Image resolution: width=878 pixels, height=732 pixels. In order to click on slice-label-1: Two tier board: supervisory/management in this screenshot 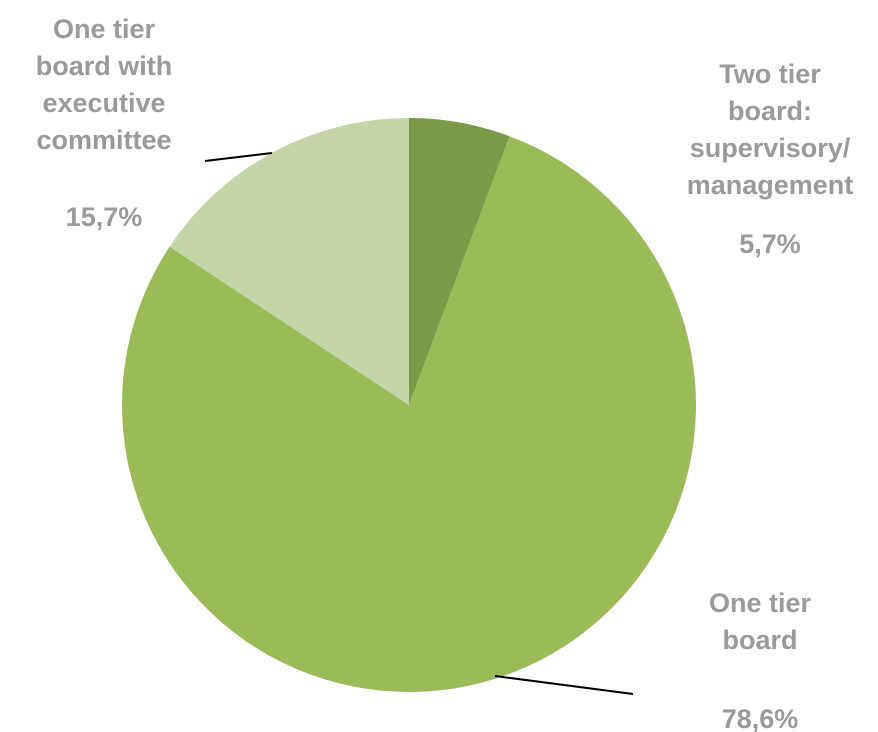, I will do `click(770, 129)`.